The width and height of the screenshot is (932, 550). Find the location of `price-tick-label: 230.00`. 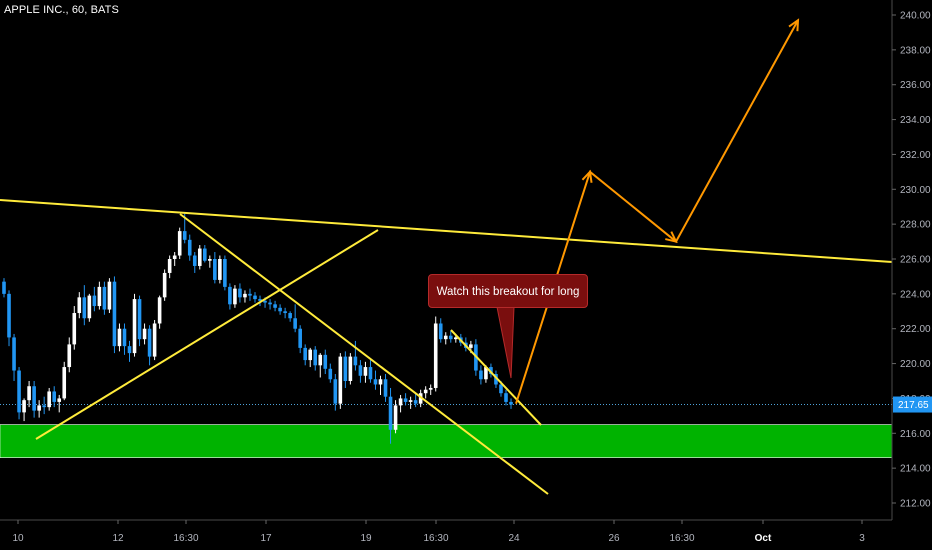

price-tick-label: 230.00 is located at coordinates (915, 190).